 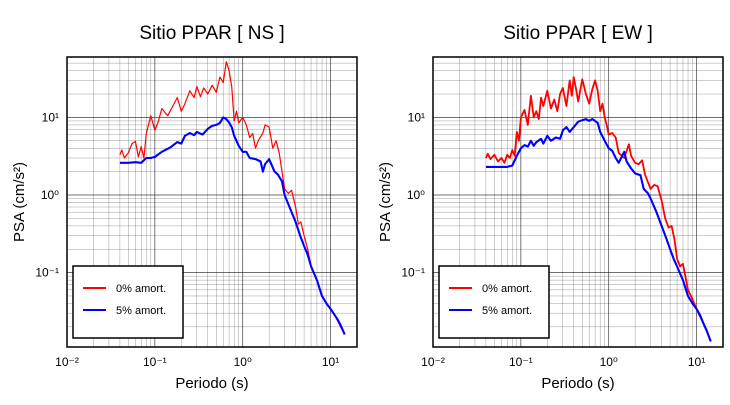 I want to click on chart-title: Sitio PPAR [ NS ], so click(x=211, y=33).